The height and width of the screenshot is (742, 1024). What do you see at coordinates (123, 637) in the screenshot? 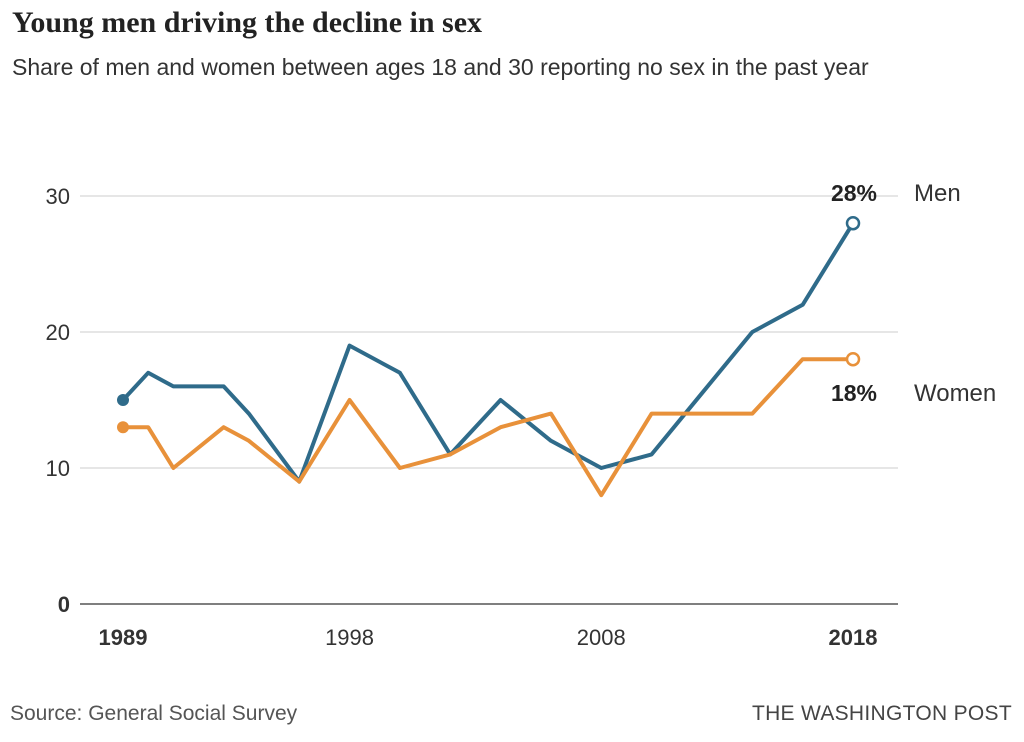
I see `x-tick-label: 1989` at bounding box center [123, 637].